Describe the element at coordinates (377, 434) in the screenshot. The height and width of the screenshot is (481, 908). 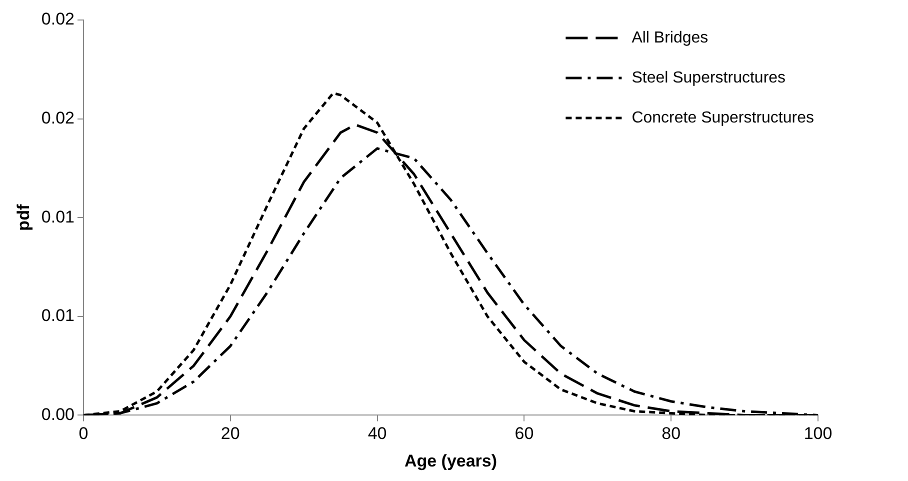
I see `x-tick-label: 40` at that location.